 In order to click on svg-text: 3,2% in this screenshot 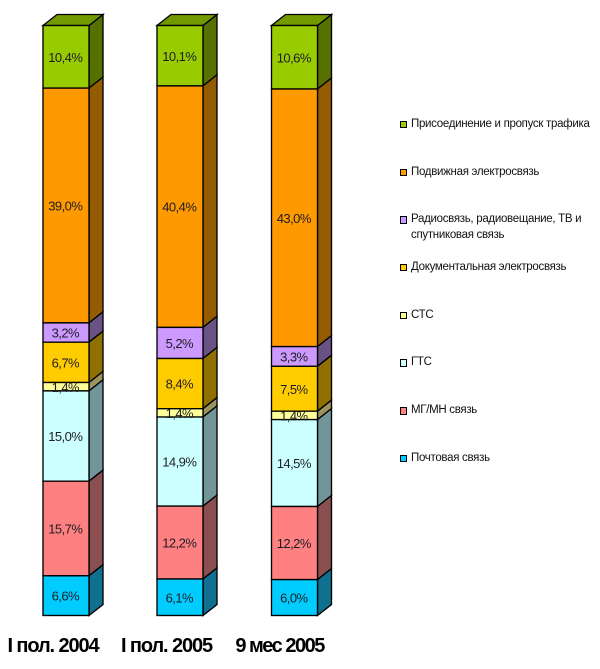, I will do `click(66, 333)`.